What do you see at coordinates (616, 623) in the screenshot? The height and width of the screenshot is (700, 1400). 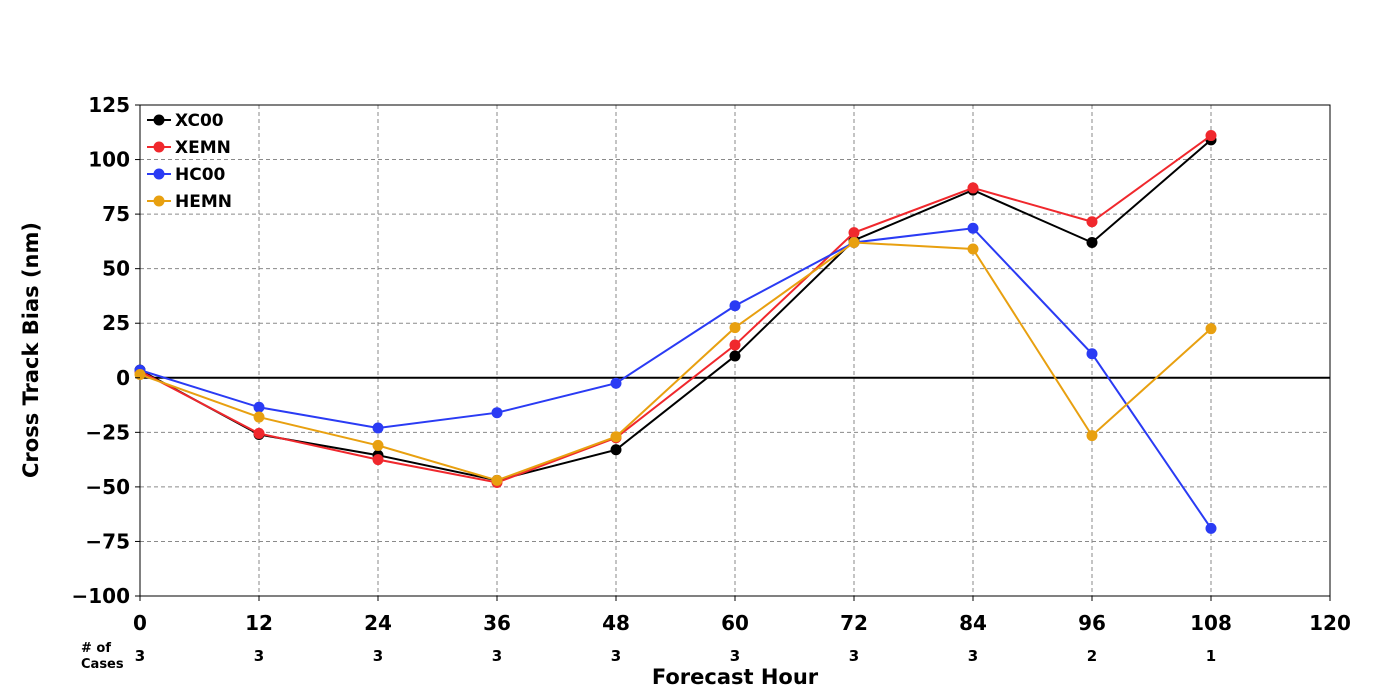 I see `x-tick-label: 48` at bounding box center [616, 623].